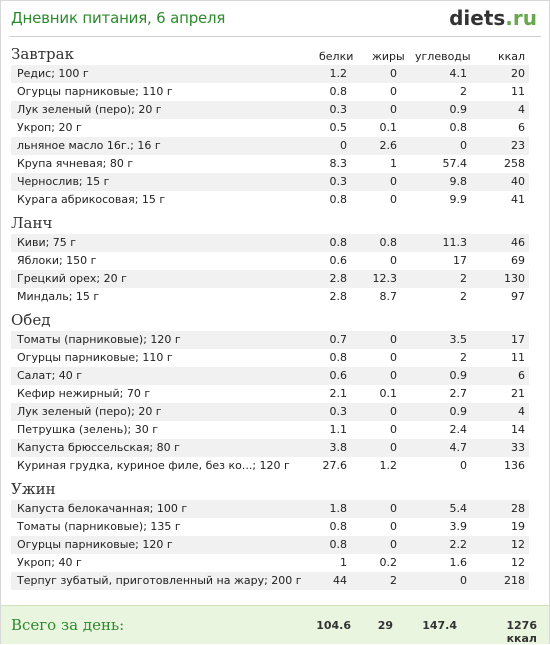 The height and width of the screenshot is (645, 550). I want to click on food-name: Киви; 75 г, so click(47, 242).